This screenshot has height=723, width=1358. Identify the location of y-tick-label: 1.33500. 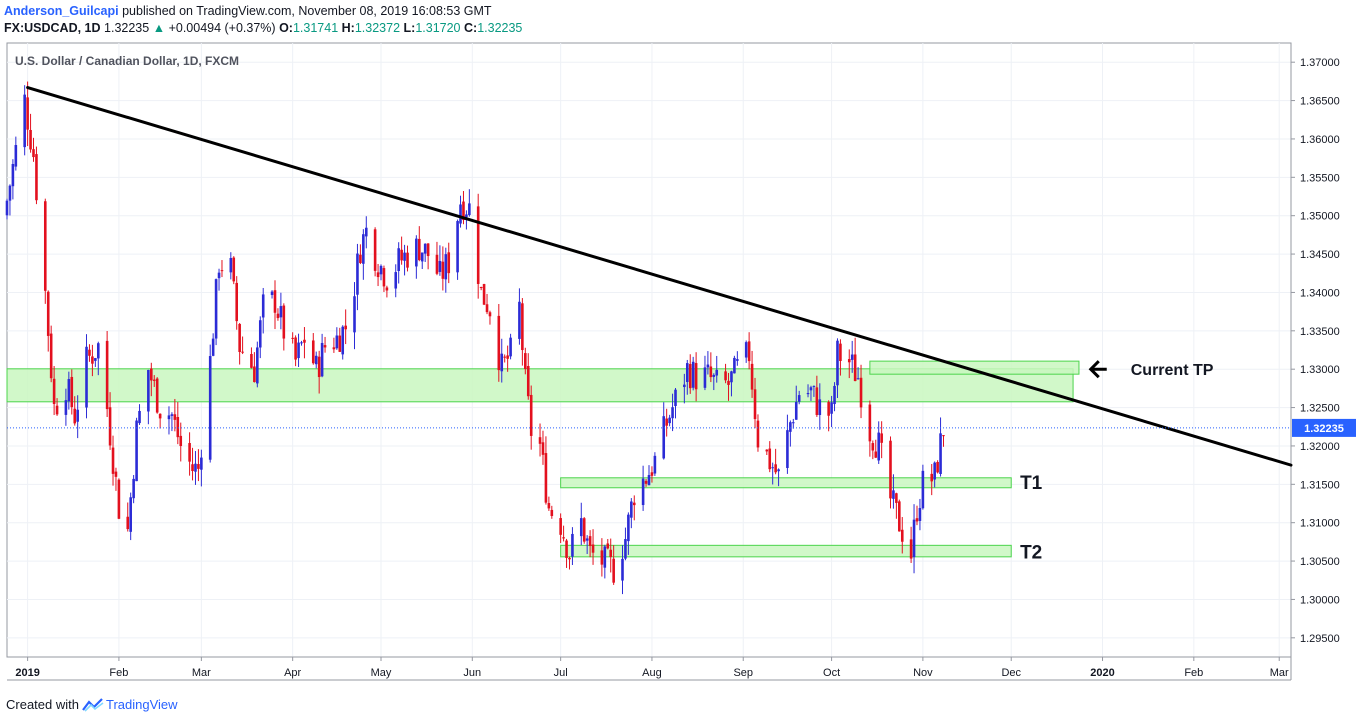
(1320, 332).